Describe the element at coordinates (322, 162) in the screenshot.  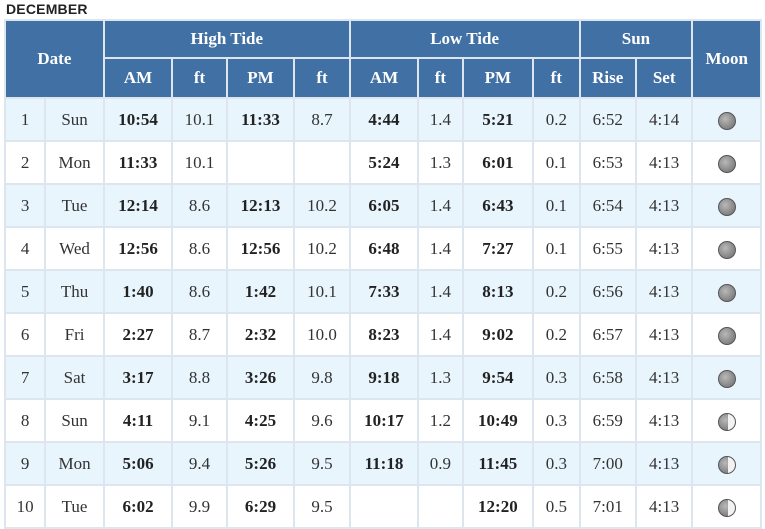
I see `high-tide-pm-height` at that location.